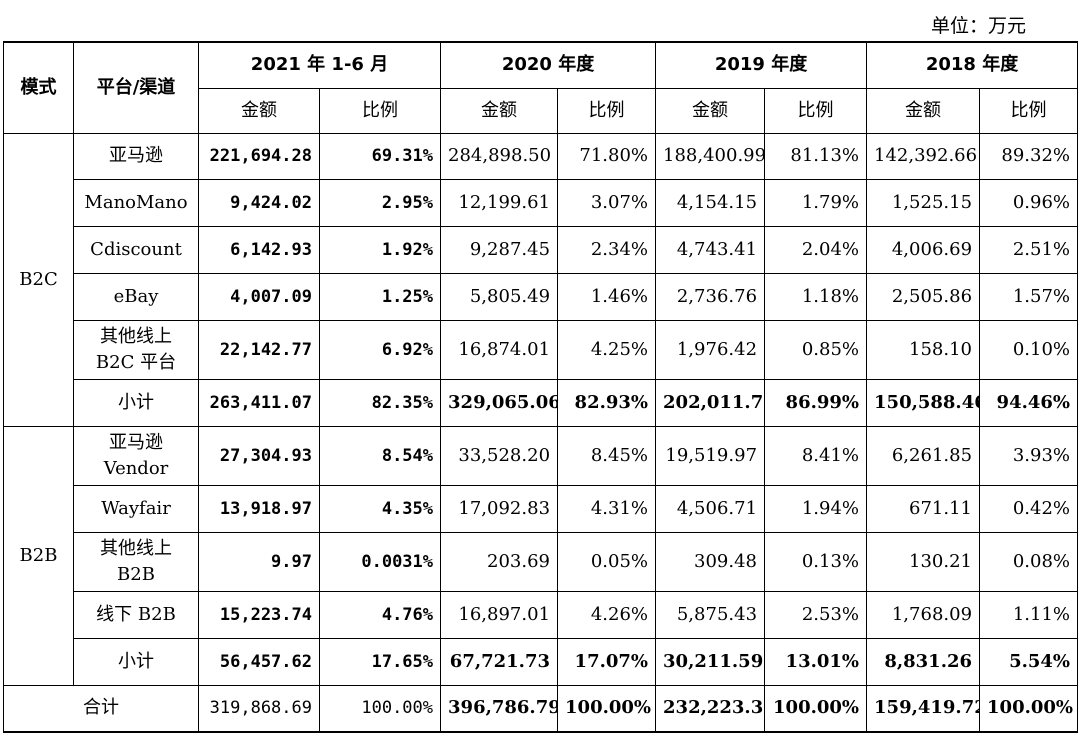 The image size is (1080, 735). I want to click on value-cell: 2.51%, so click(1029, 250).